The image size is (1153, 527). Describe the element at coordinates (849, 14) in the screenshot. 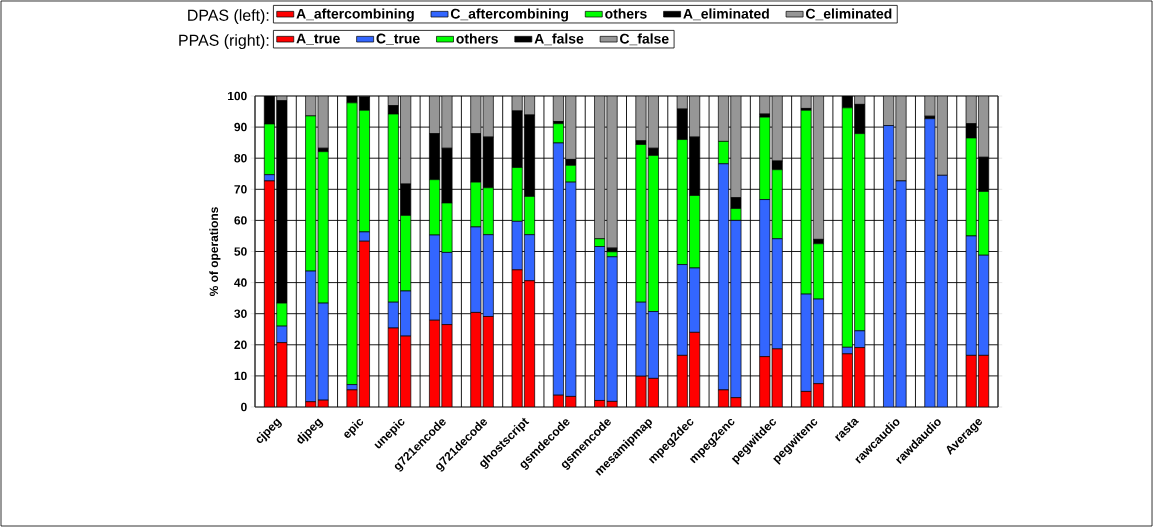

I see `legend-label: C_eliminated` at that location.